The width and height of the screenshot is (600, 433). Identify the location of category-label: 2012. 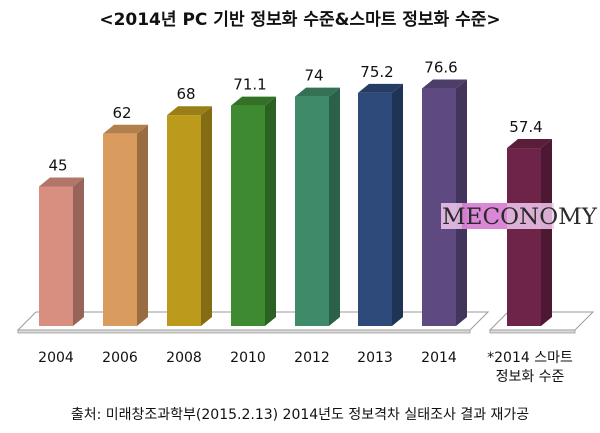
(312, 358).